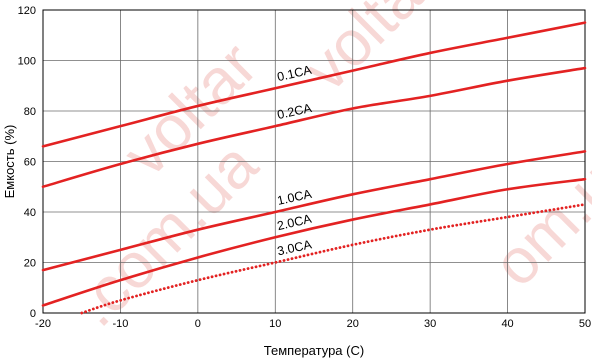  I want to click on x-tick-label: 50, so click(585, 324).